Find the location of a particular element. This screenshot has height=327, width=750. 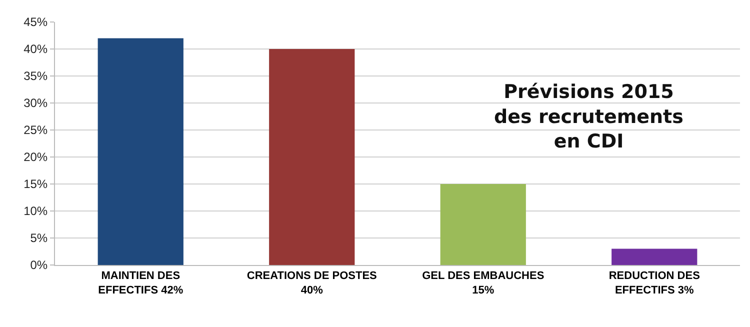

y-tick-label: 35% is located at coordinates (36, 76).